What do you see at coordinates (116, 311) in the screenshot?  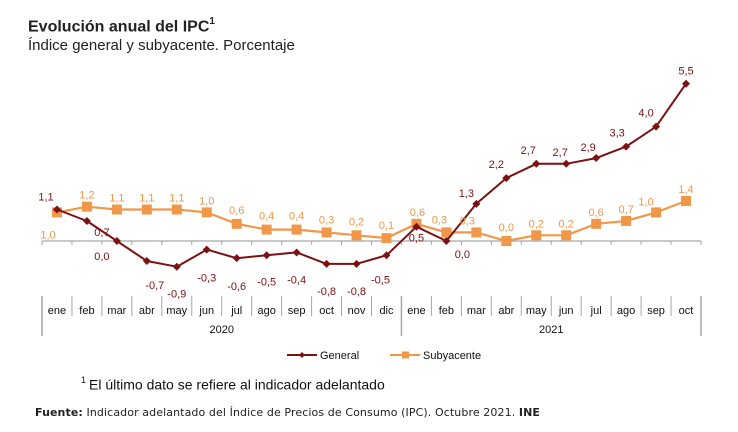 I see `x-tick-label: mar` at bounding box center [116, 311].